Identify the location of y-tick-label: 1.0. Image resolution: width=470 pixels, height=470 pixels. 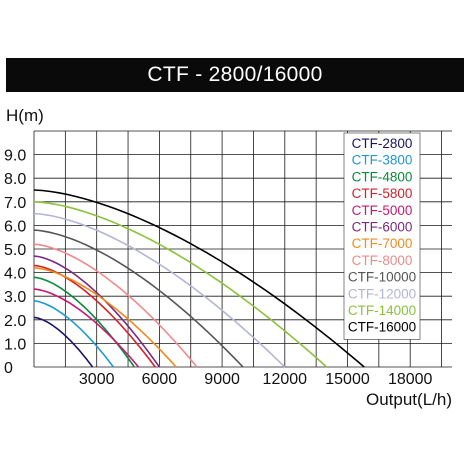
(15, 344).